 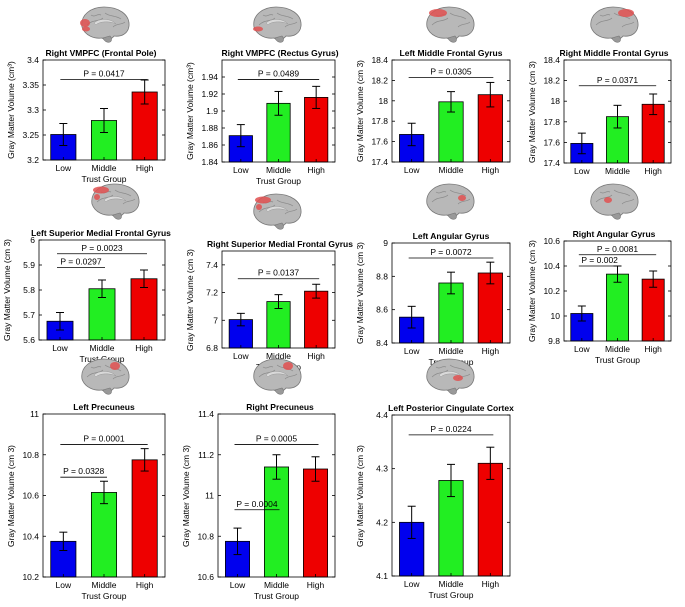 What do you see at coordinates (101, 233) in the screenshot?
I see `chart-title: Left Superior Medial Frontal Gyrus` at bounding box center [101, 233].